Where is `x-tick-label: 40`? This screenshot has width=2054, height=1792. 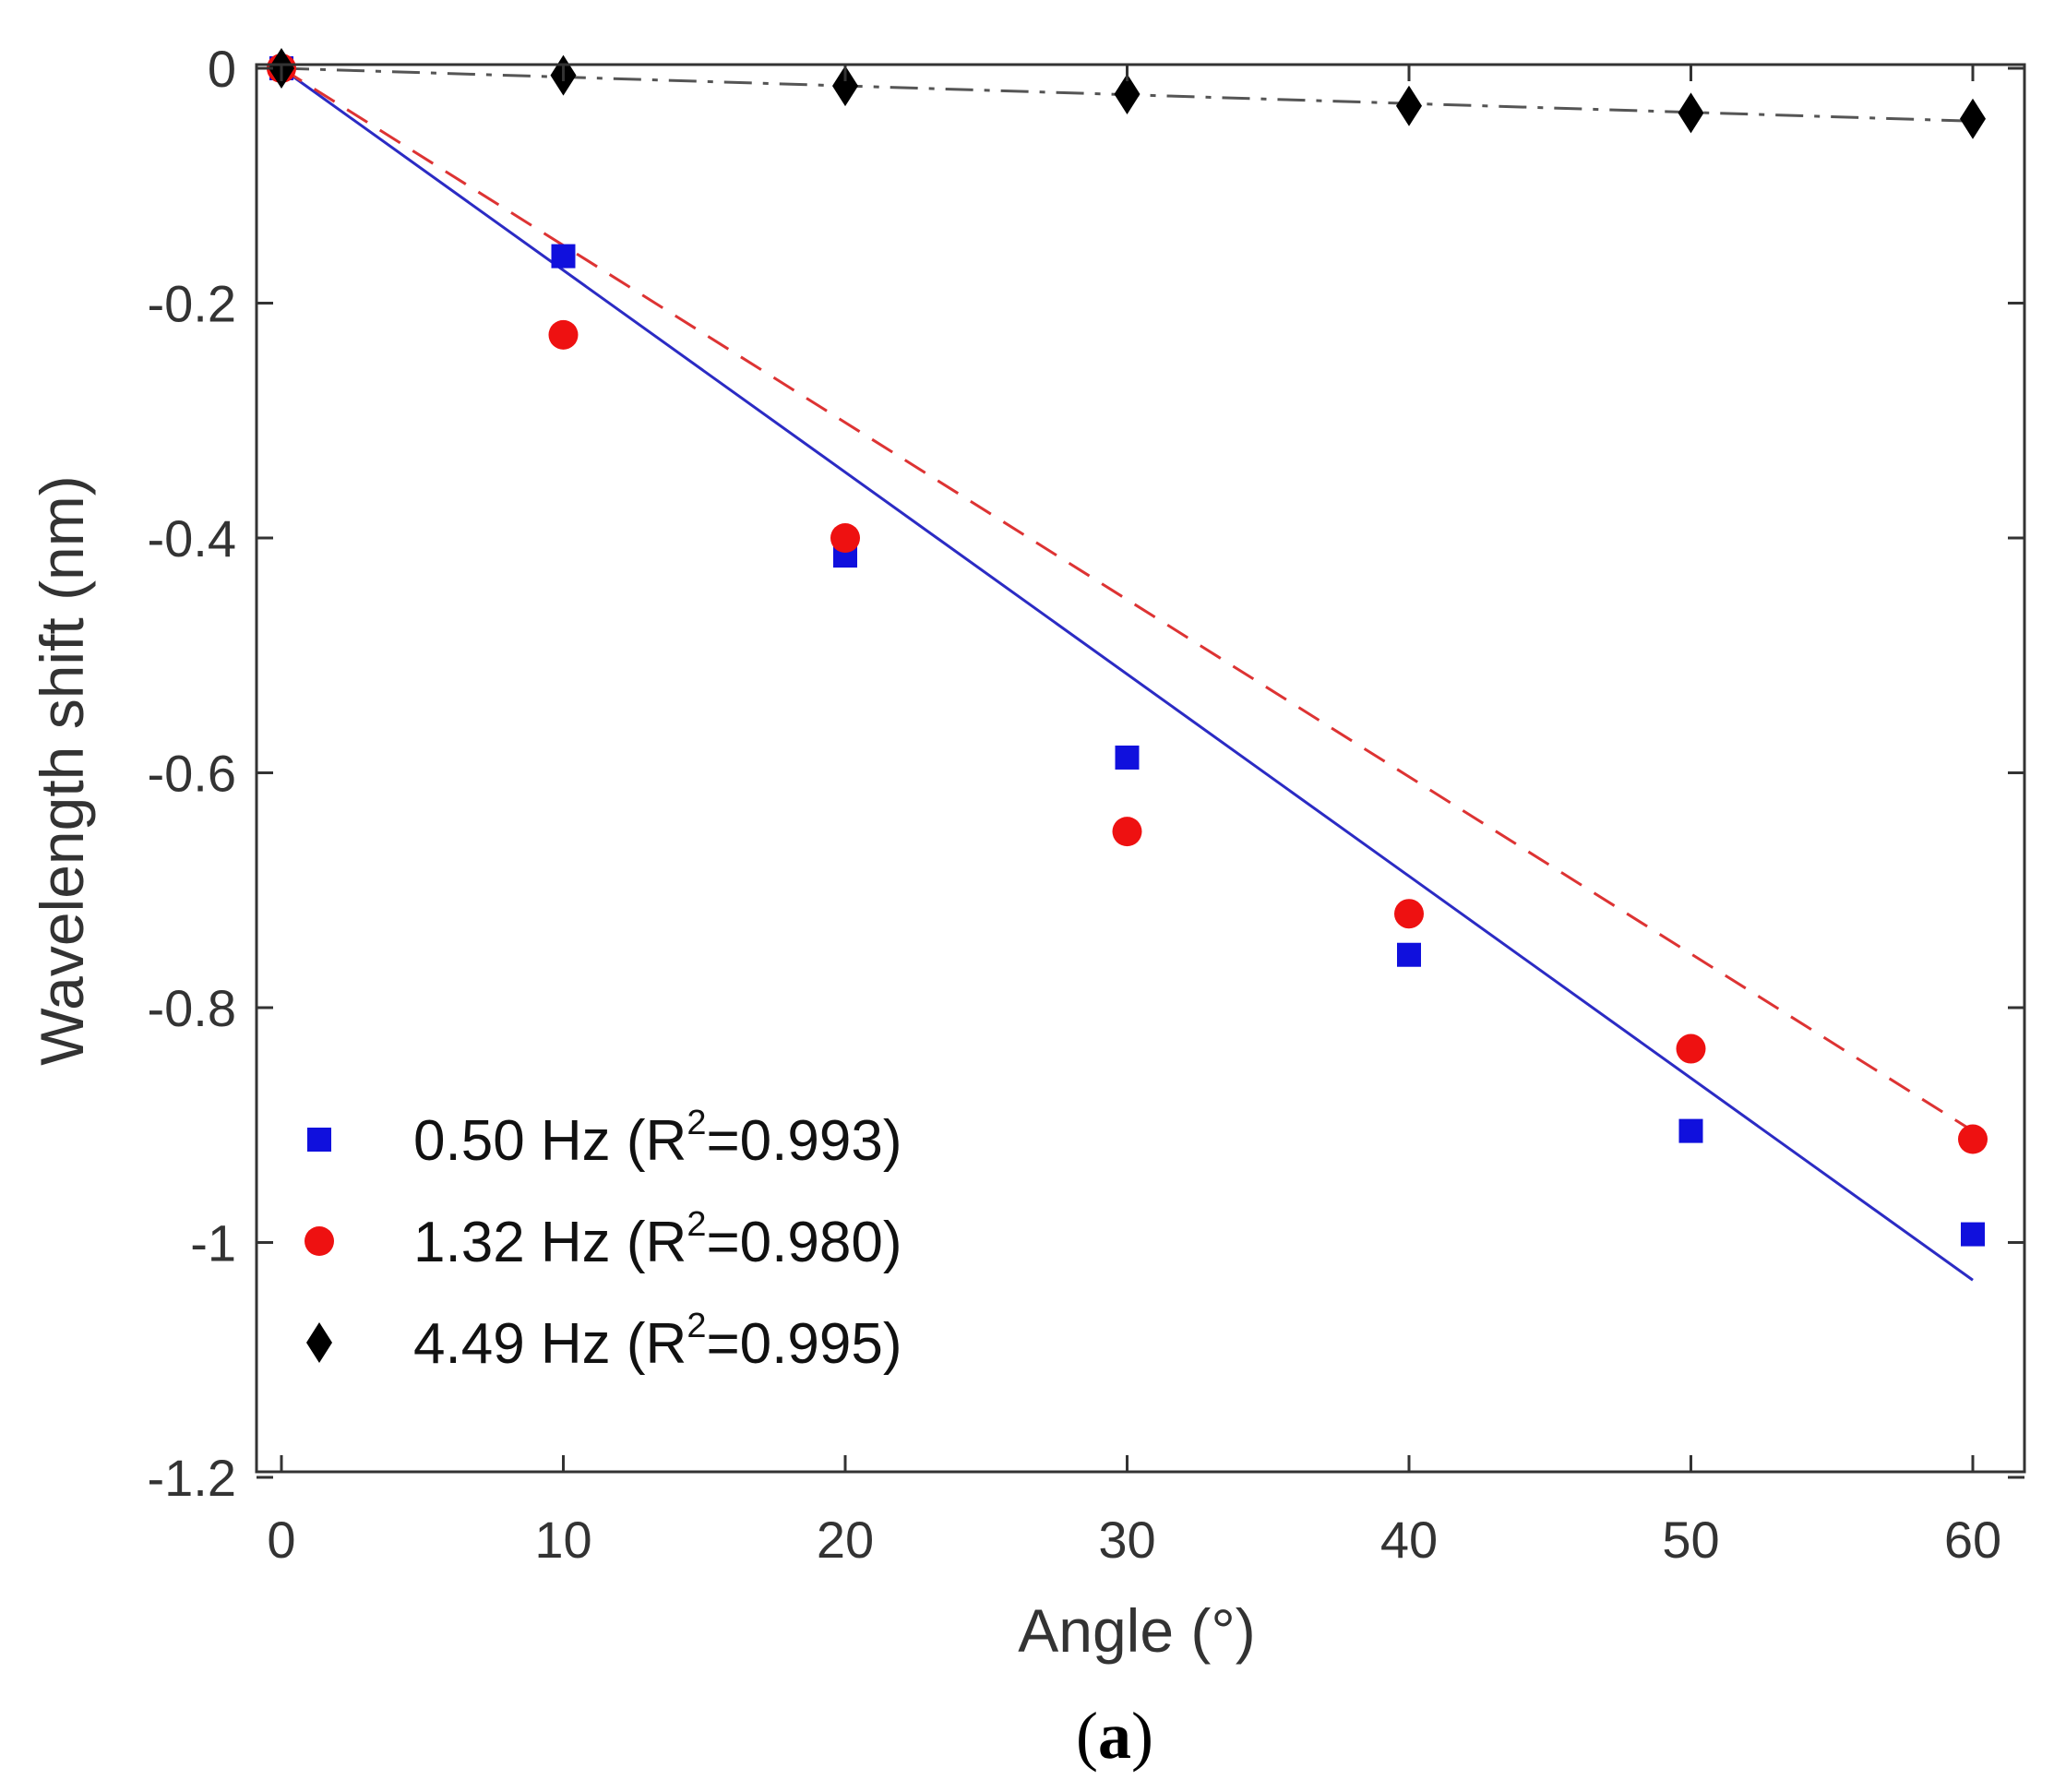 x-tick-label: 40 is located at coordinates (1409, 1540).